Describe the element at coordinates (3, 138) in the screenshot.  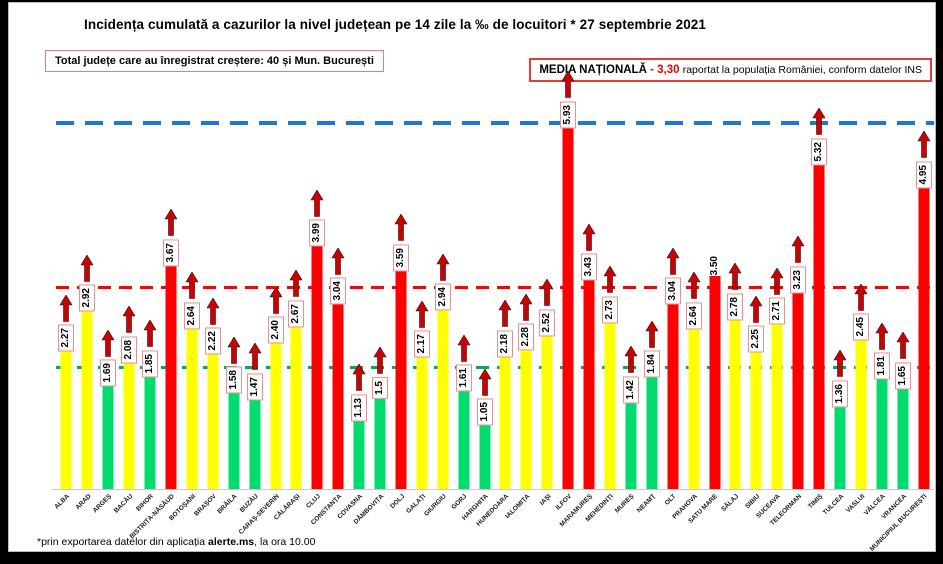
I see `y-tick-label: 5.75` at that location.